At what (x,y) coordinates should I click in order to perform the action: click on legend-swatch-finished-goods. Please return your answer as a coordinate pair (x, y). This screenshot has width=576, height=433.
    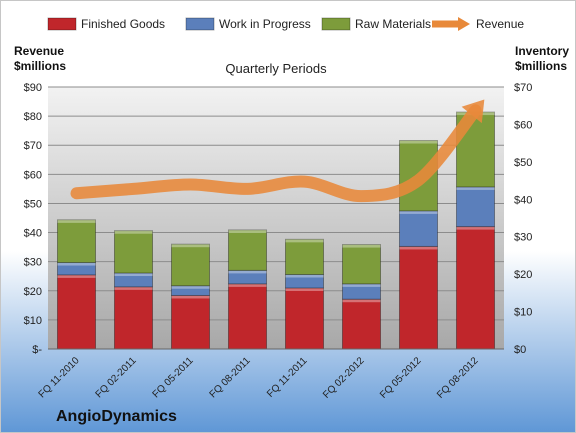
    Looking at the image, I should click on (62, 24).